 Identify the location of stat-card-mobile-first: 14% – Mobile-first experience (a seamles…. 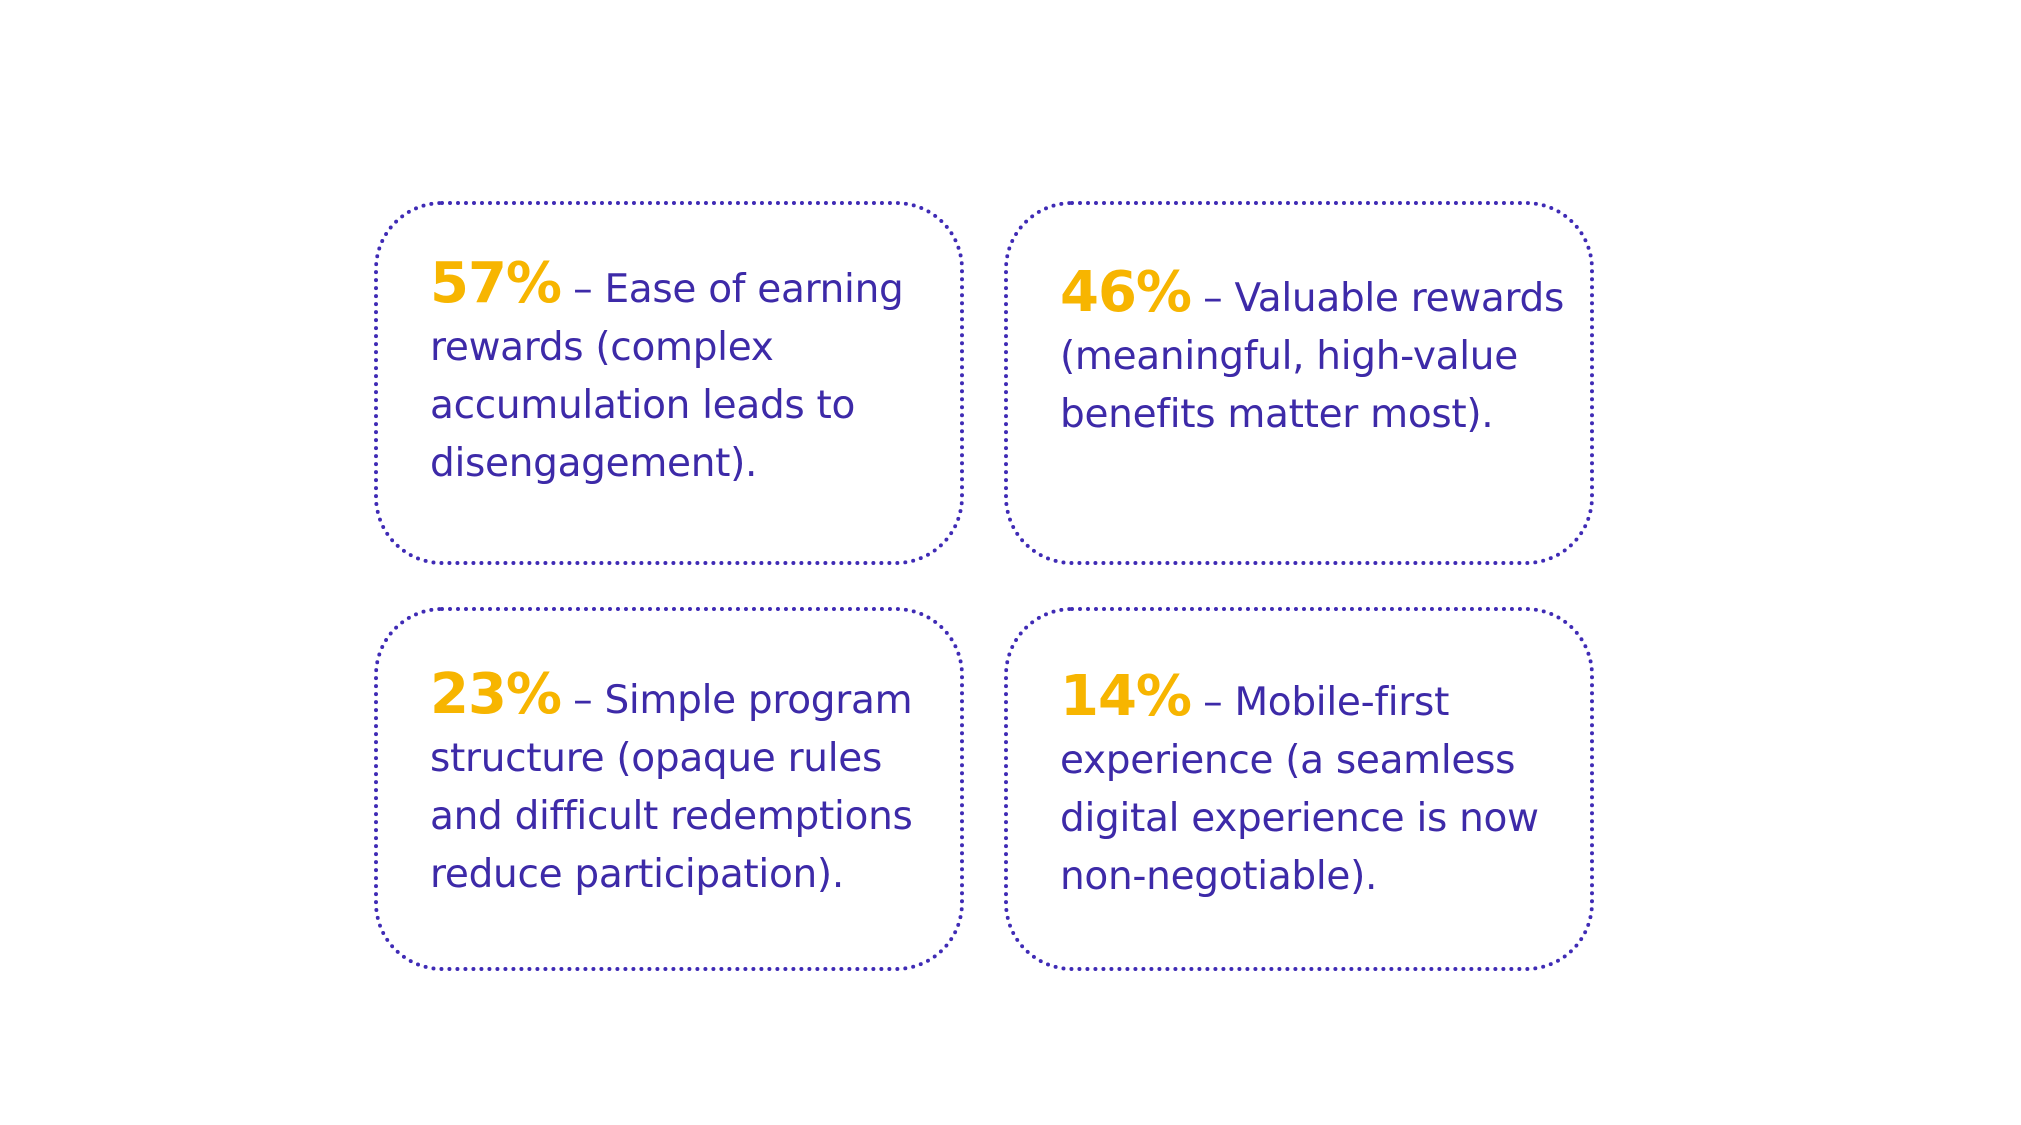
(1299, 789).